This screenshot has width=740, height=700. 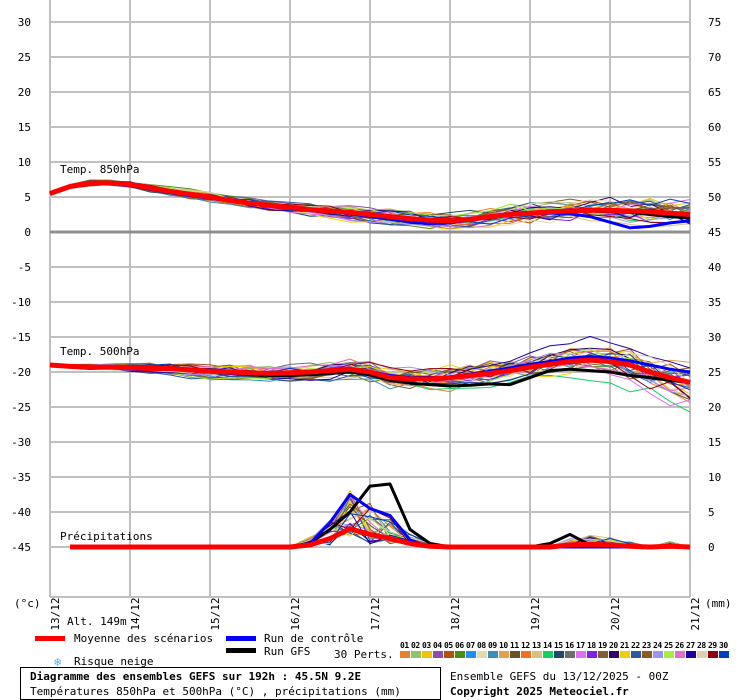 What do you see at coordinates (714, 22) in the screenshot?
I see `right-tick-label: 75` at bounding box center [714, 22].